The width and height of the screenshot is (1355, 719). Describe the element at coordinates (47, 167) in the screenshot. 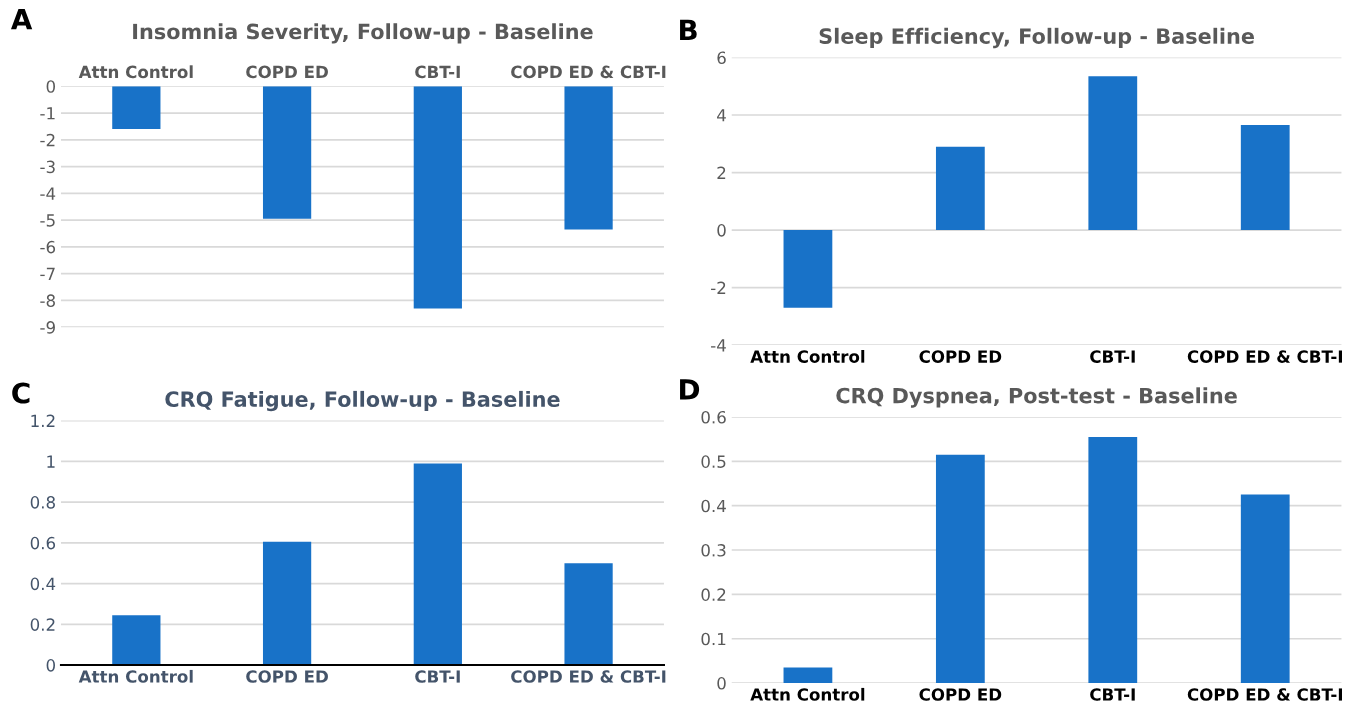

I see `y-tick-label: -3` at that location.